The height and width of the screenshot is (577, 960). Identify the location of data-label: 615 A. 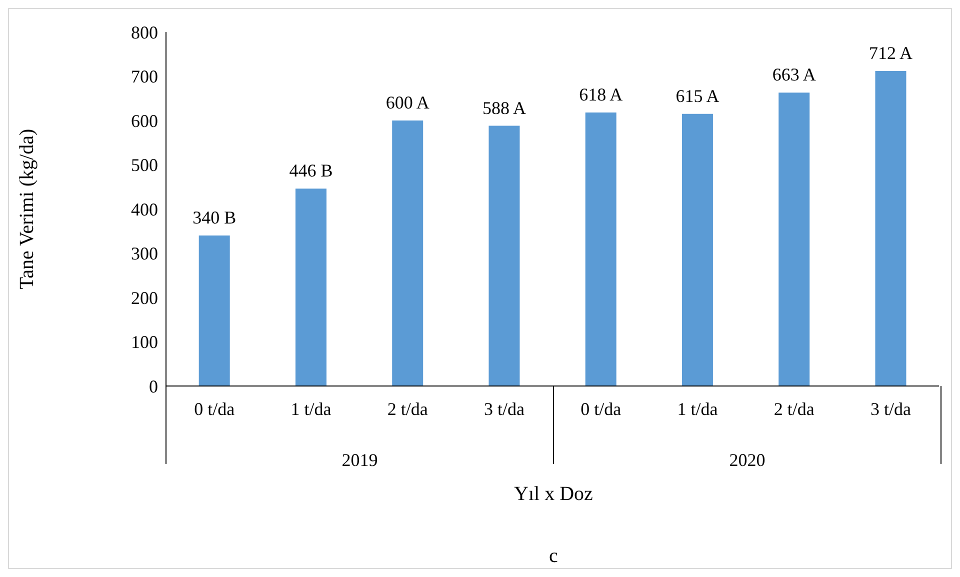
(698, 96).